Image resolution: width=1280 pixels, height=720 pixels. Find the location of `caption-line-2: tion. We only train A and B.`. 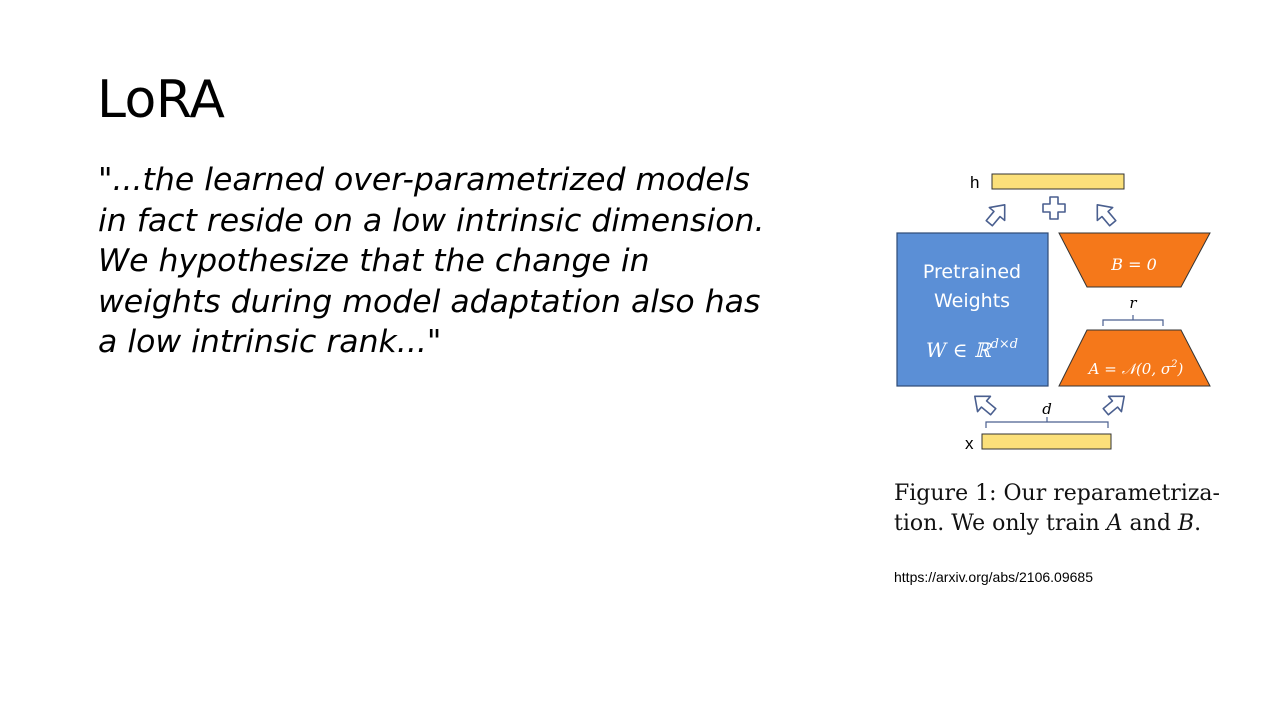

caption-line-2: tion. We only train A and B. is located at coordinates (1048, 523).